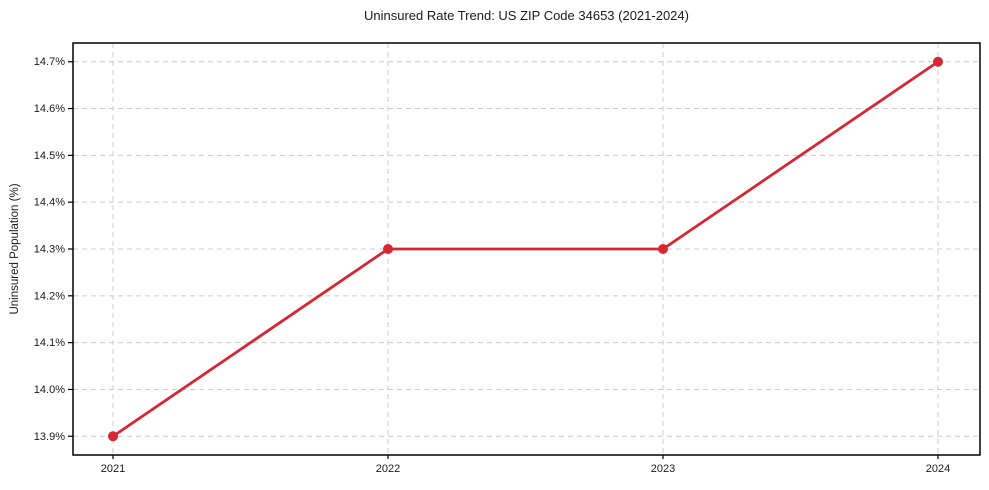 The image size is (989, 490). I want to click on x-tick-labels: 2021 2022 2023 2024, so click(525, 465).